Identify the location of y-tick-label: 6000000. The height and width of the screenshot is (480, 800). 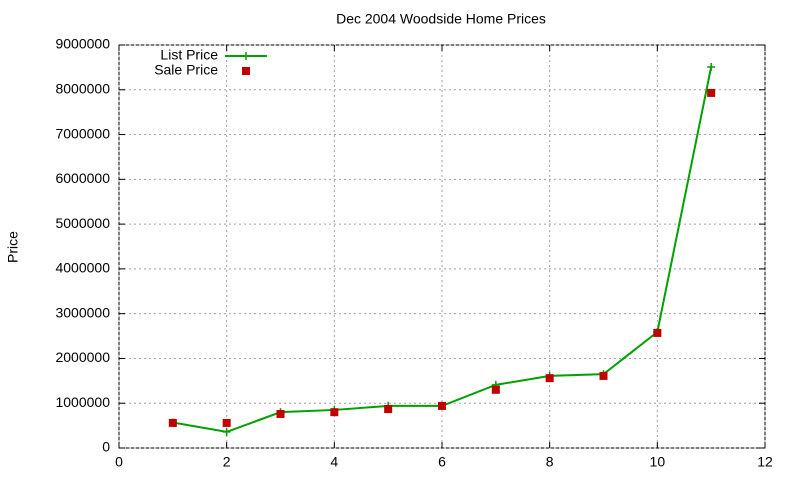
(82, 178).